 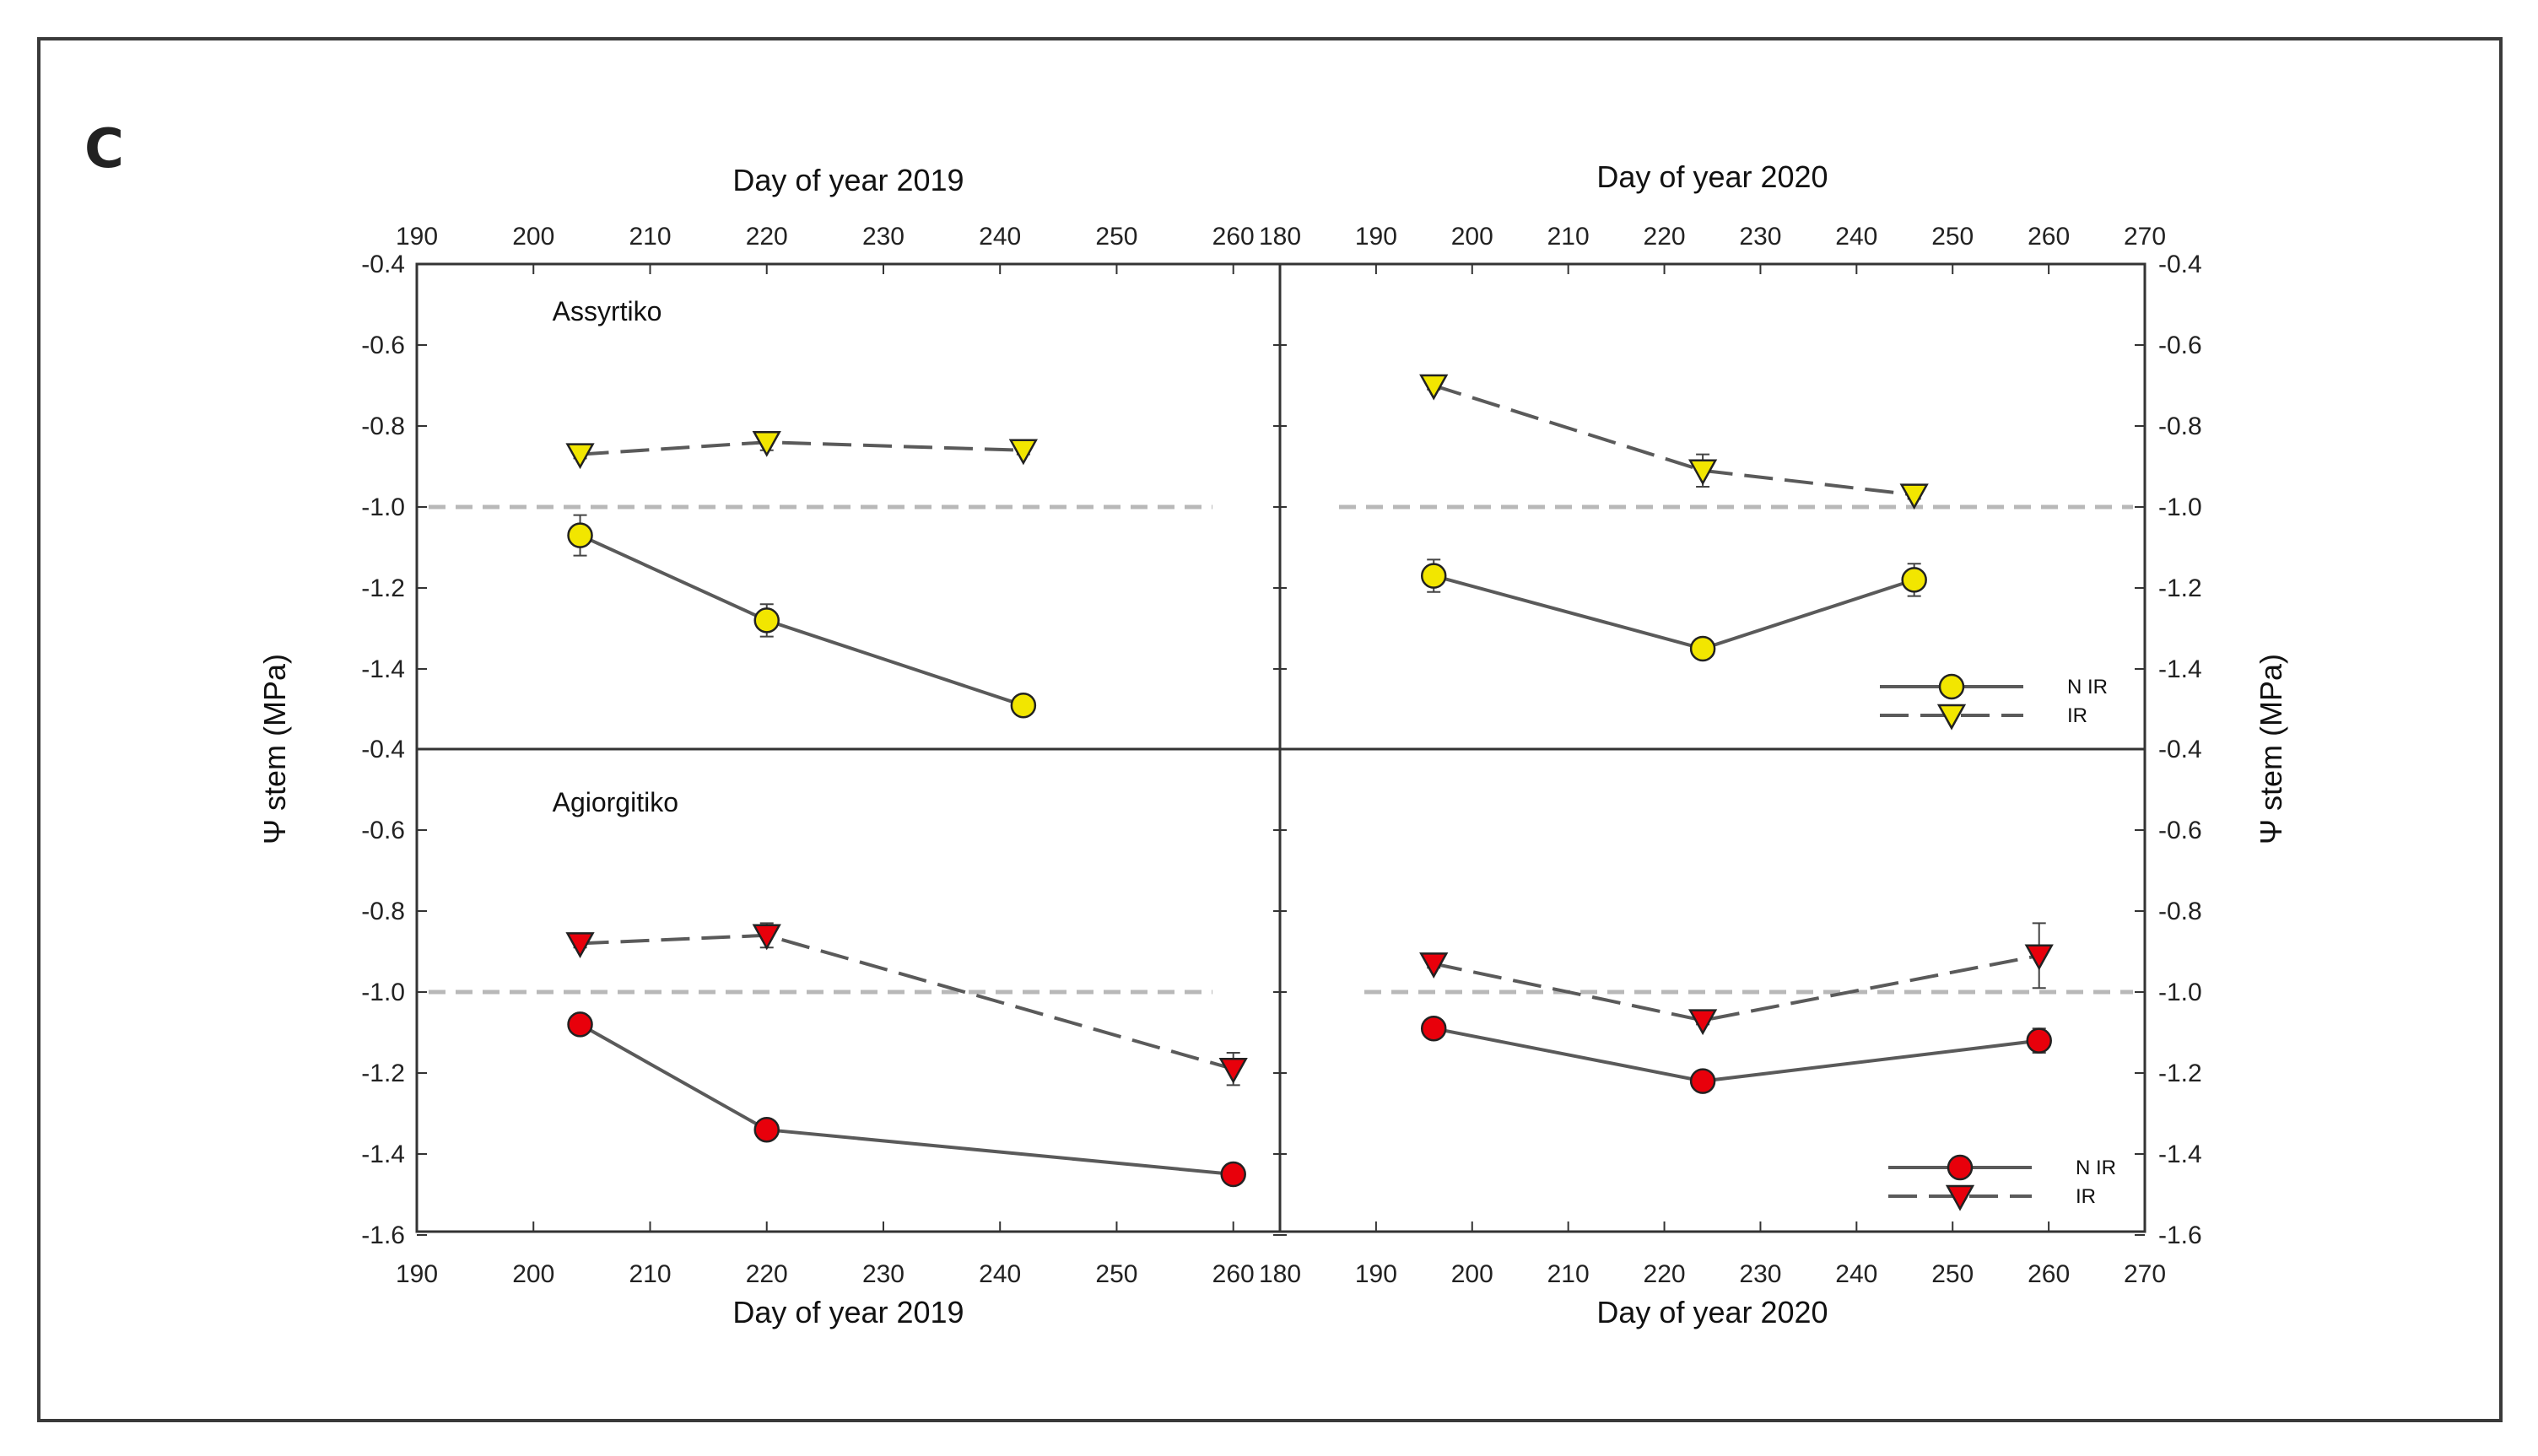 What do you see at coordinates (650, 1274) in the screenshot?
I see `x-tick-label-bottom-2019: 210` at bounding box center [650, 1274].